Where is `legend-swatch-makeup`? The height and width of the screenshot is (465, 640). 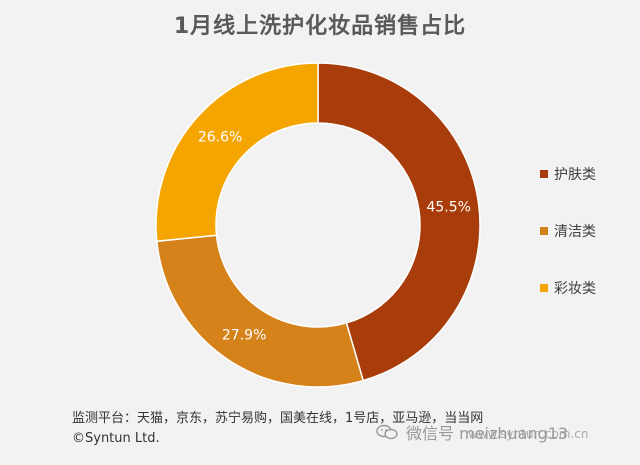 legend-swatch-makeup is located at coordinates (544, 288).